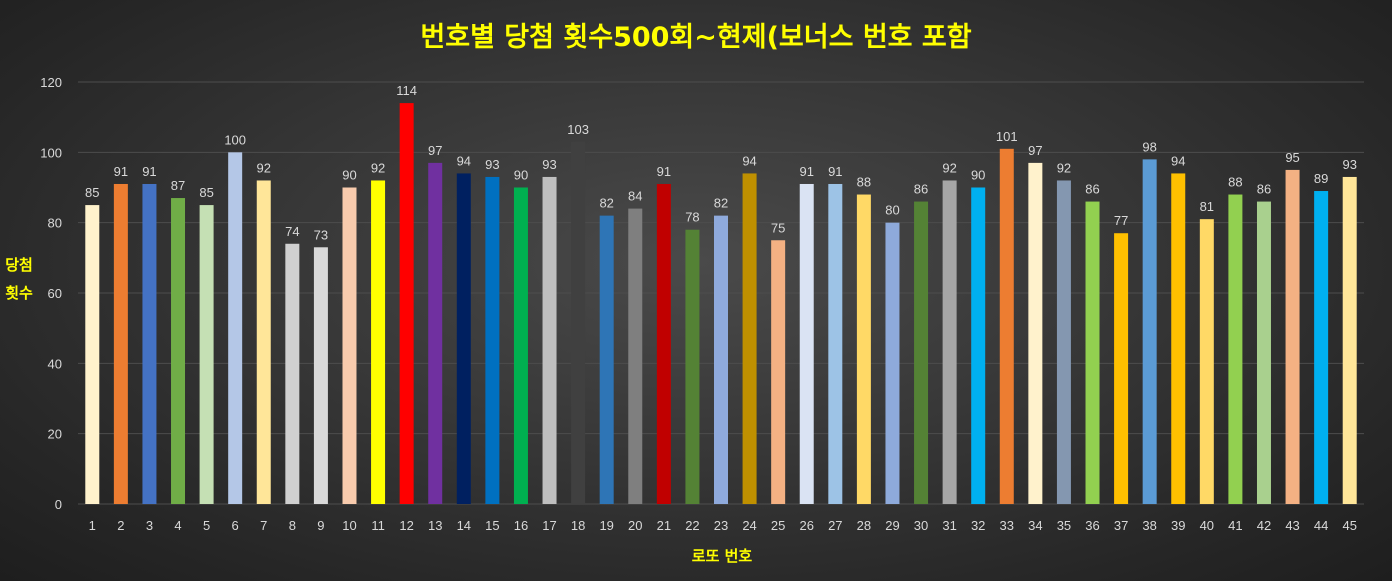 This screenshot has height=581, width=1392. What do you see at coordinates (149, 525) in the screenshot?
I see `x-tick-label: 3` at bounding box center [149, 525].